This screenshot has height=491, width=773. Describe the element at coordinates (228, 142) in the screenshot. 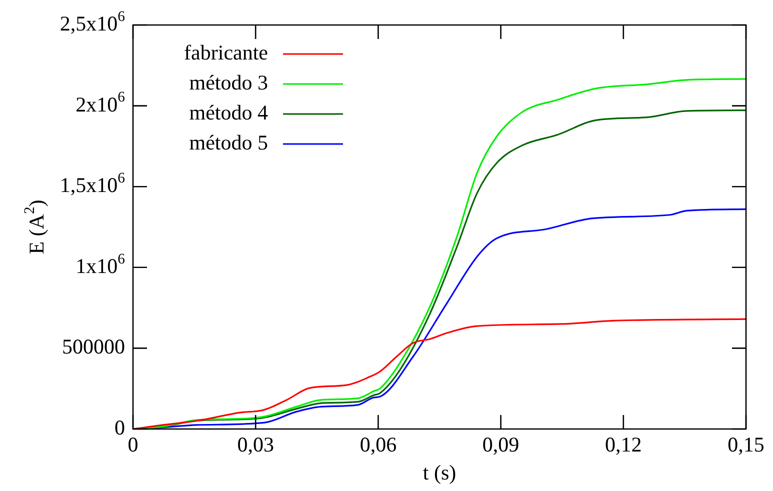

I see `legend-label: método 5` at that location.